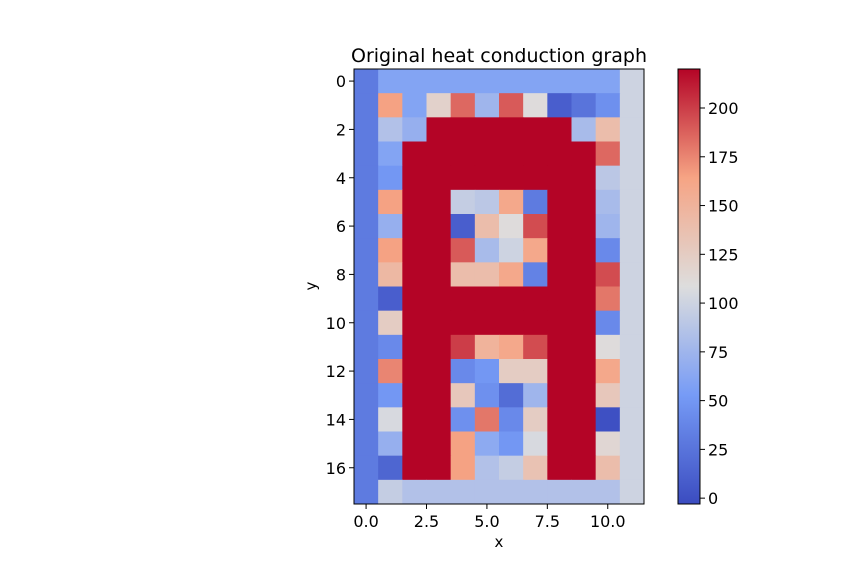 The image size is (864, 576). Describe the element at coordinates (499, 56) in the screenshot. I see `chart-title: Original heat conduction graph` at that location.